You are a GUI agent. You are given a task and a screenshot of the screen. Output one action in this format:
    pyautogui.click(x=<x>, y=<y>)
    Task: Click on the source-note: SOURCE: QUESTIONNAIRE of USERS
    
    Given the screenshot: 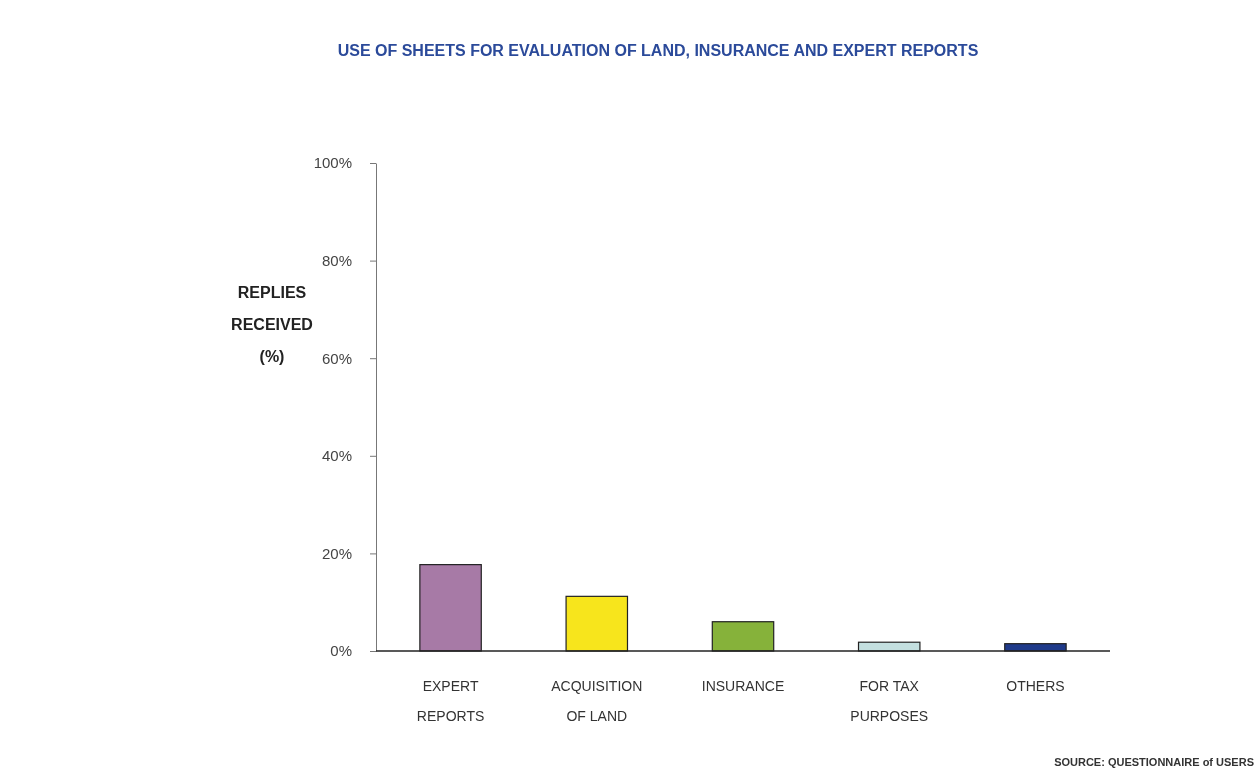 What is the action you would take?
    pyautogui.click(x=1154, y=762)
    